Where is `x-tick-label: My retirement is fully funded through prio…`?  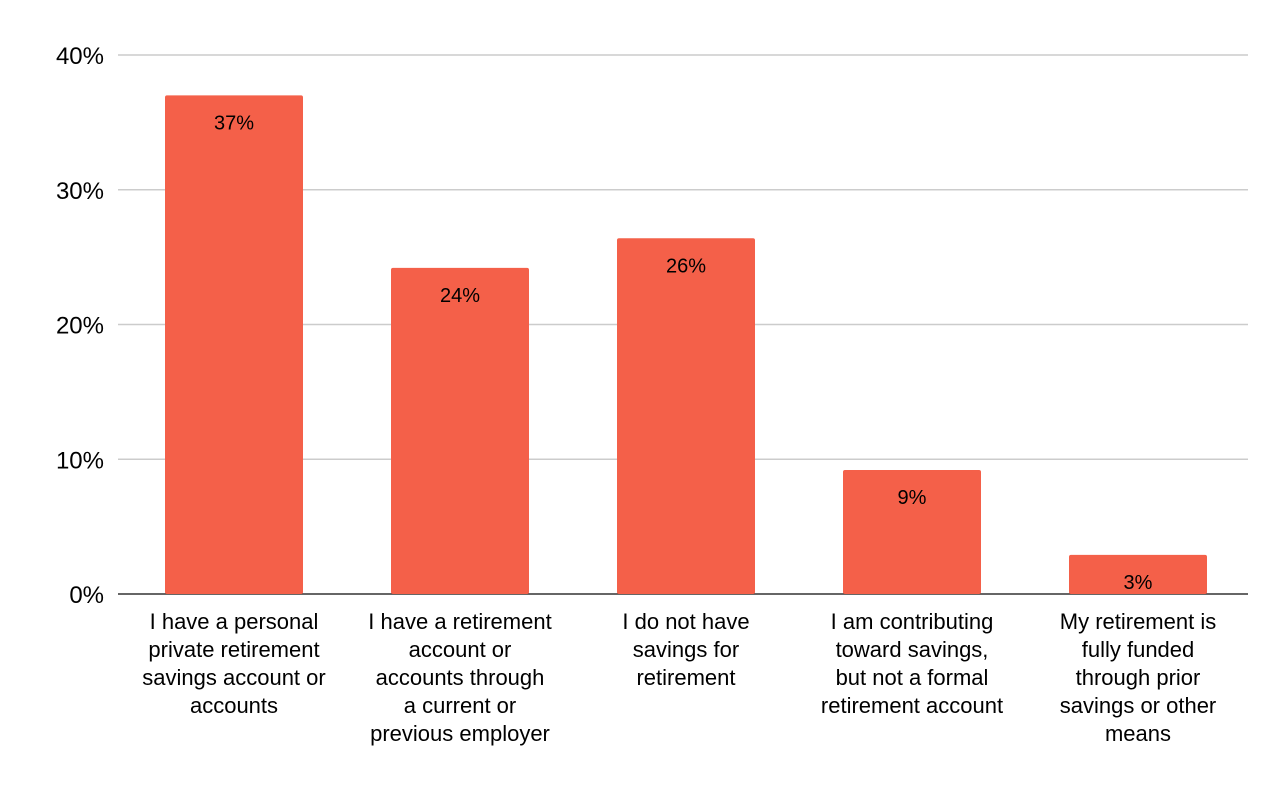
x-tick-label: My retirement is fully funded through prio… is located at coordinates (1138, 677).